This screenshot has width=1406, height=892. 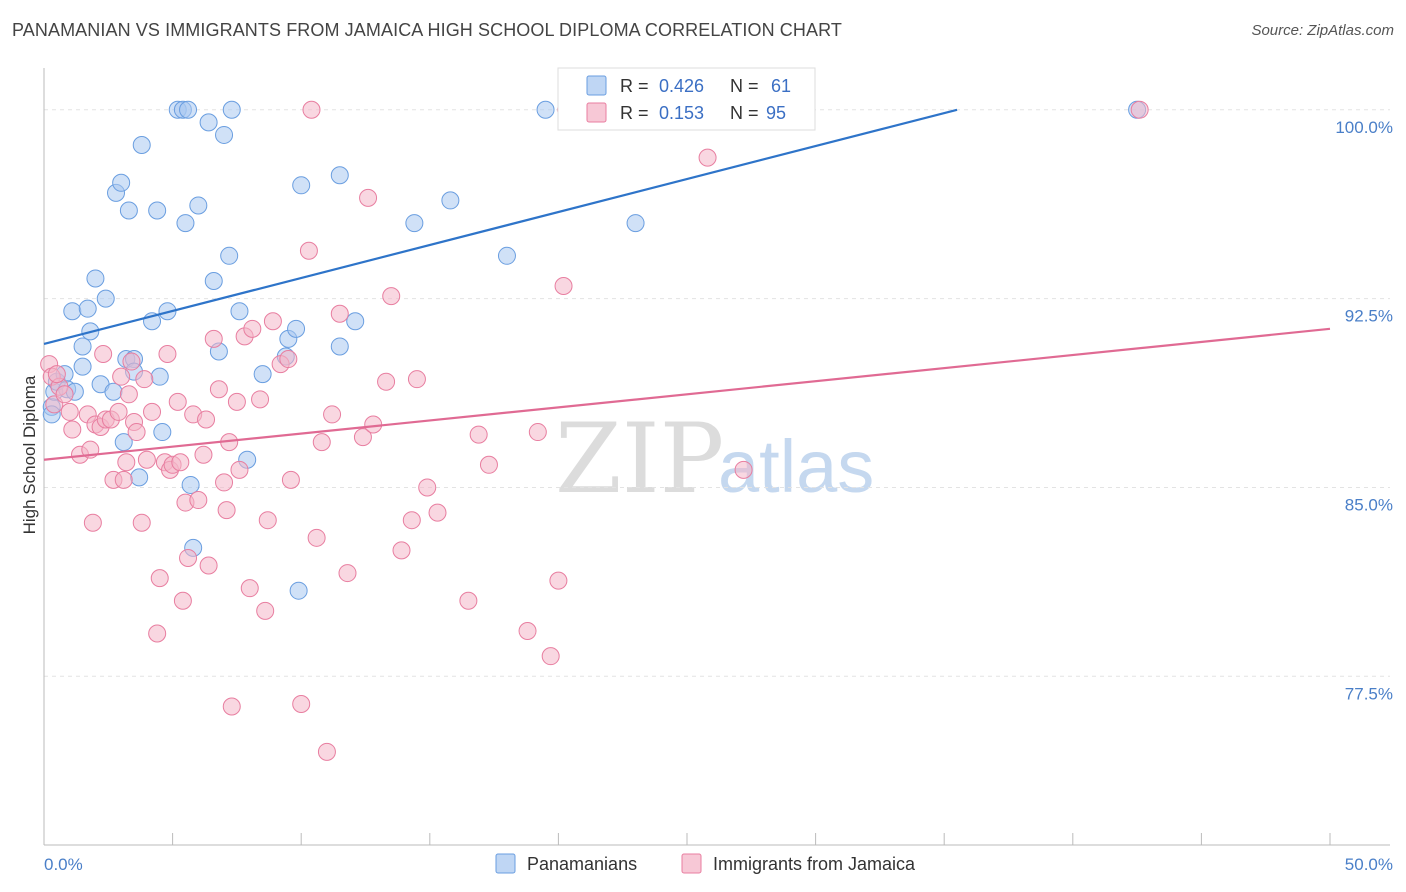 I want to click on stats-n-label-1: N =, so click(x=744, y=113).